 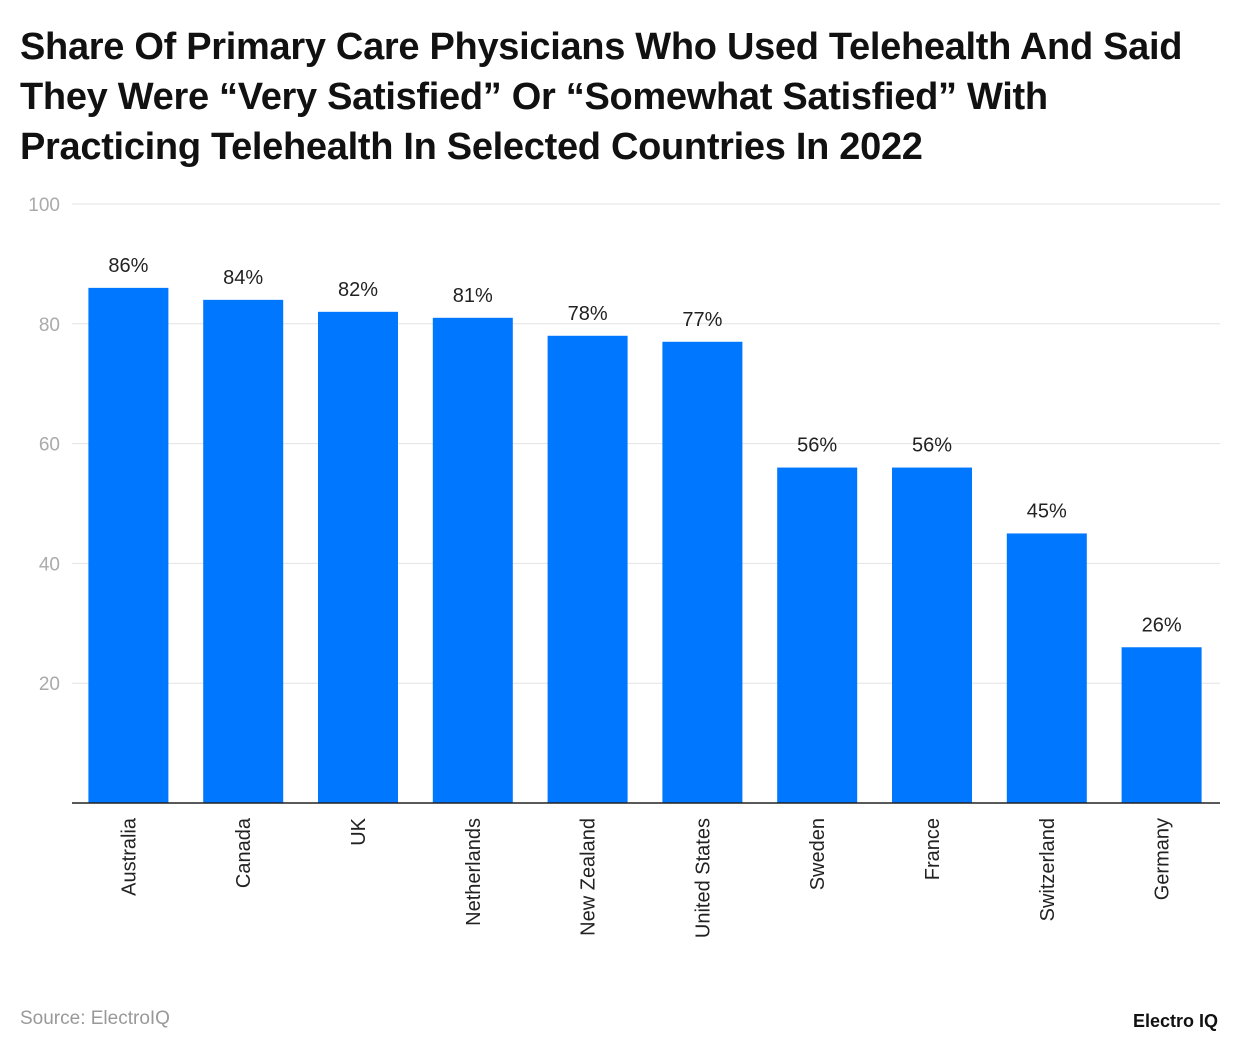 I want to click on data-label: 78%, so click(x=588, y=314).